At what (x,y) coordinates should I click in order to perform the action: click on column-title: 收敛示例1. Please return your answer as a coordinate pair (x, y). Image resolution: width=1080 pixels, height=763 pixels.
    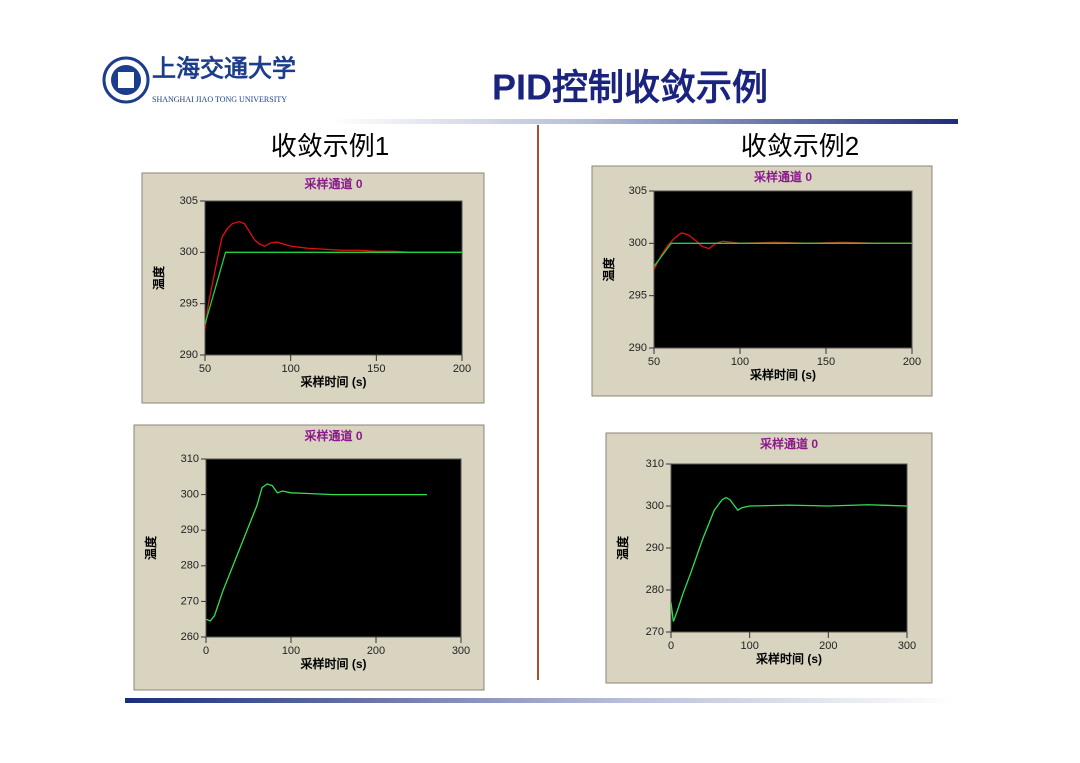
    Looking at the image, I should click on (330, 146).